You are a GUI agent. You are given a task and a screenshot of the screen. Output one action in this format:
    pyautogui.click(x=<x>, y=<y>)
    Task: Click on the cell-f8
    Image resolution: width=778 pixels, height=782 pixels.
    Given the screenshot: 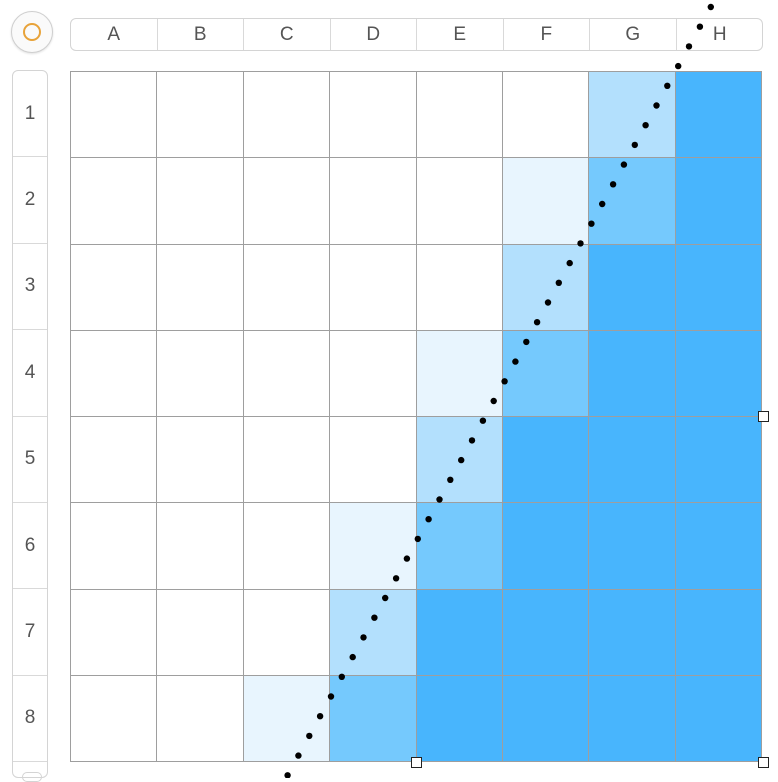 What is the action you would take?
    pyautogui.click(x=546, y=718)
    